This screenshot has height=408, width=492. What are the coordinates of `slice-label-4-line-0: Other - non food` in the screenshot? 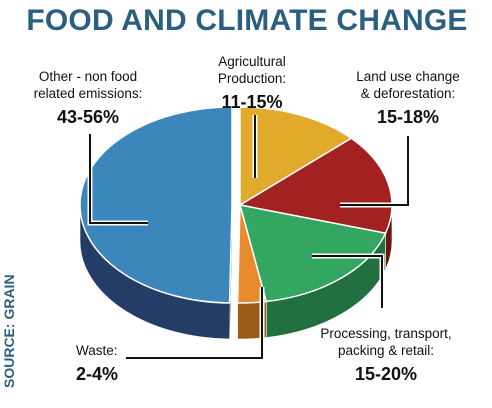 It's located at (88, 76).